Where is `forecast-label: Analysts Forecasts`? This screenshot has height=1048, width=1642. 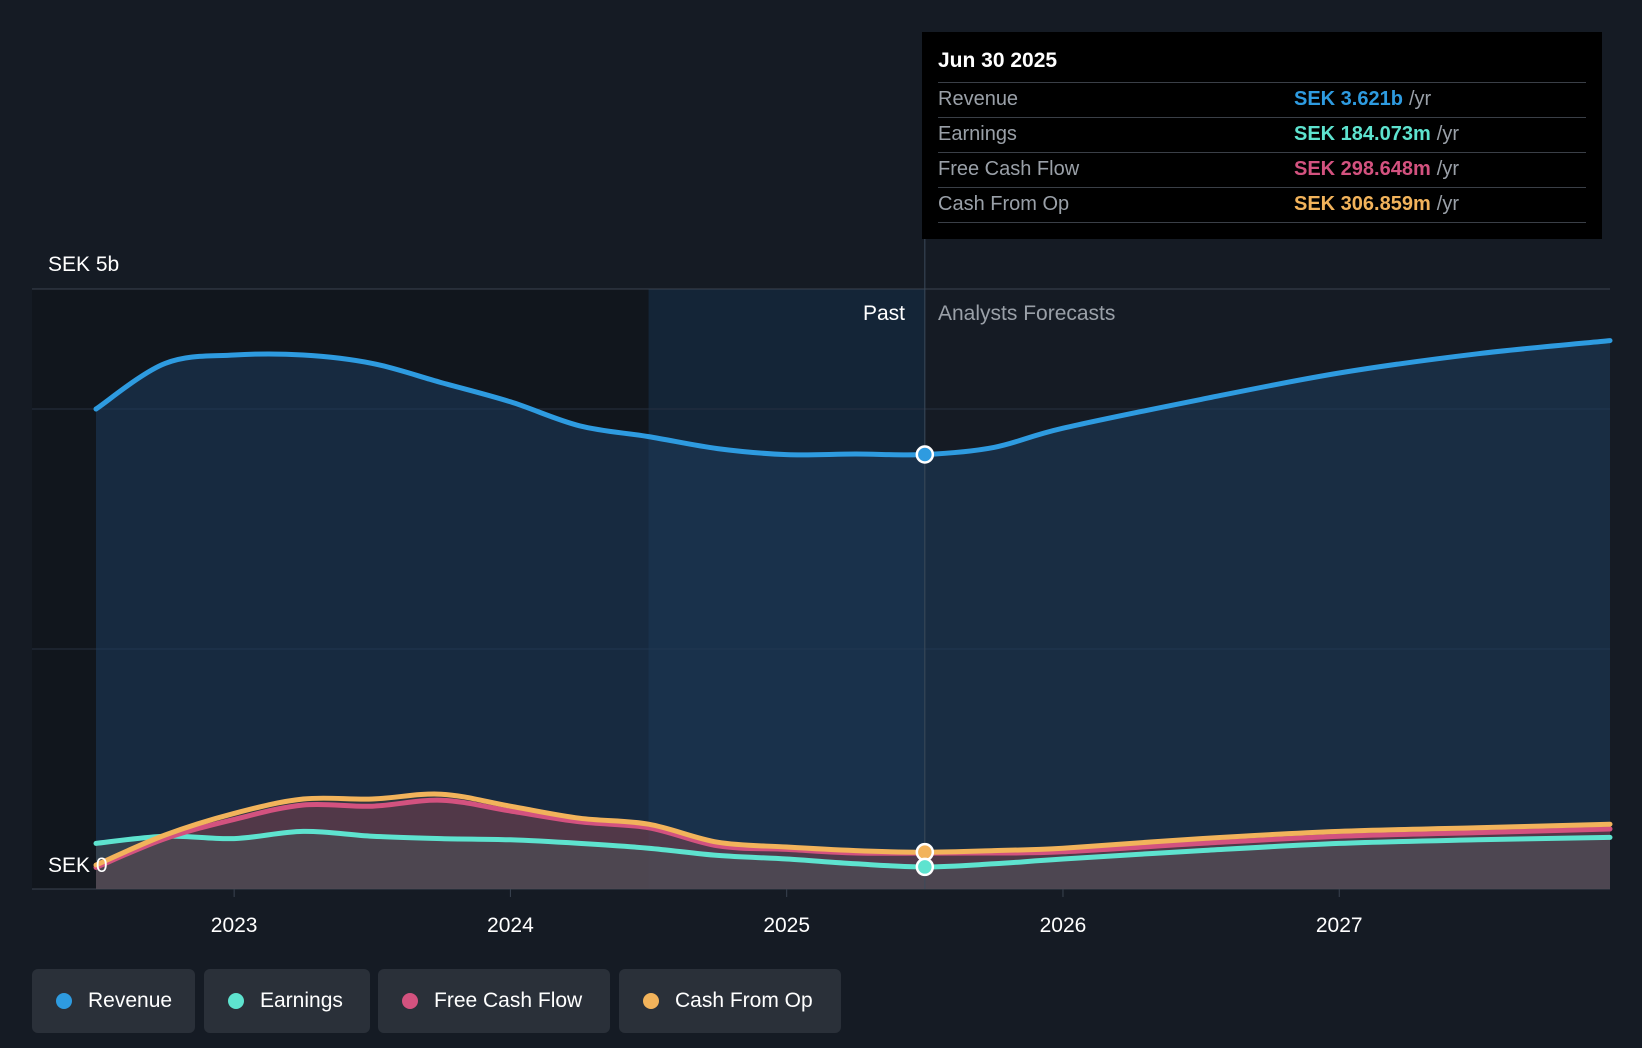
forecast-label: Analysts Forecasts is located at coordinates (1026, 313).